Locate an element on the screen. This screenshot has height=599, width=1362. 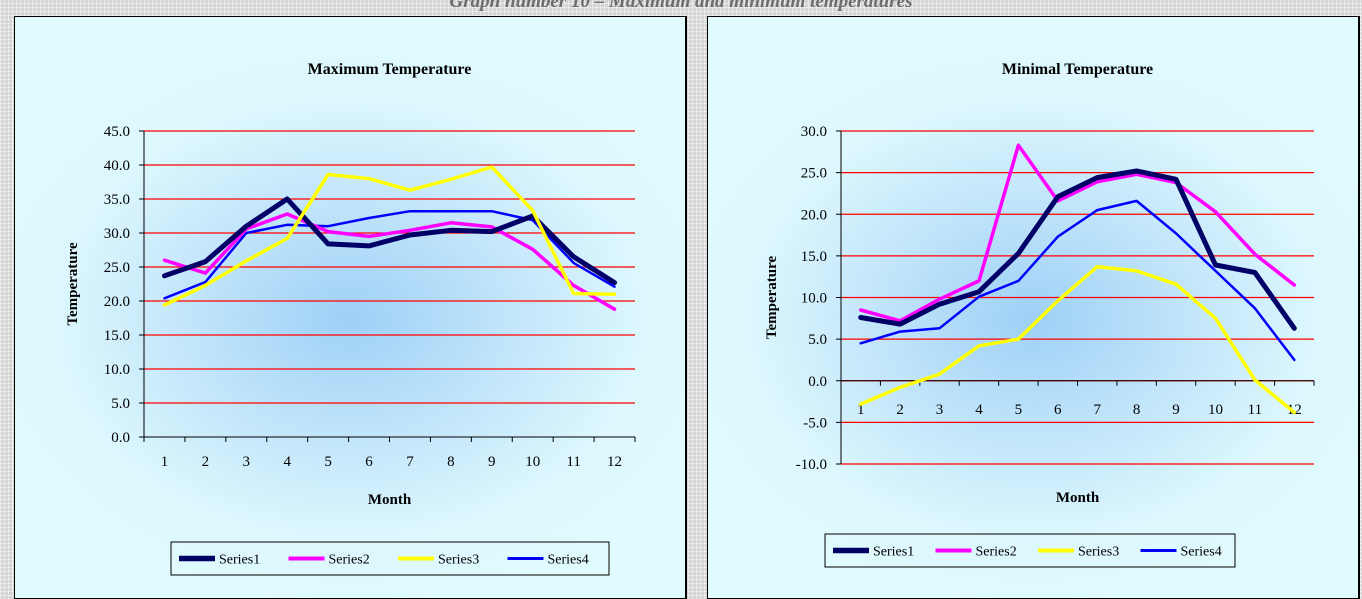
series-line-series1 is located at coordinates (1077, 249).